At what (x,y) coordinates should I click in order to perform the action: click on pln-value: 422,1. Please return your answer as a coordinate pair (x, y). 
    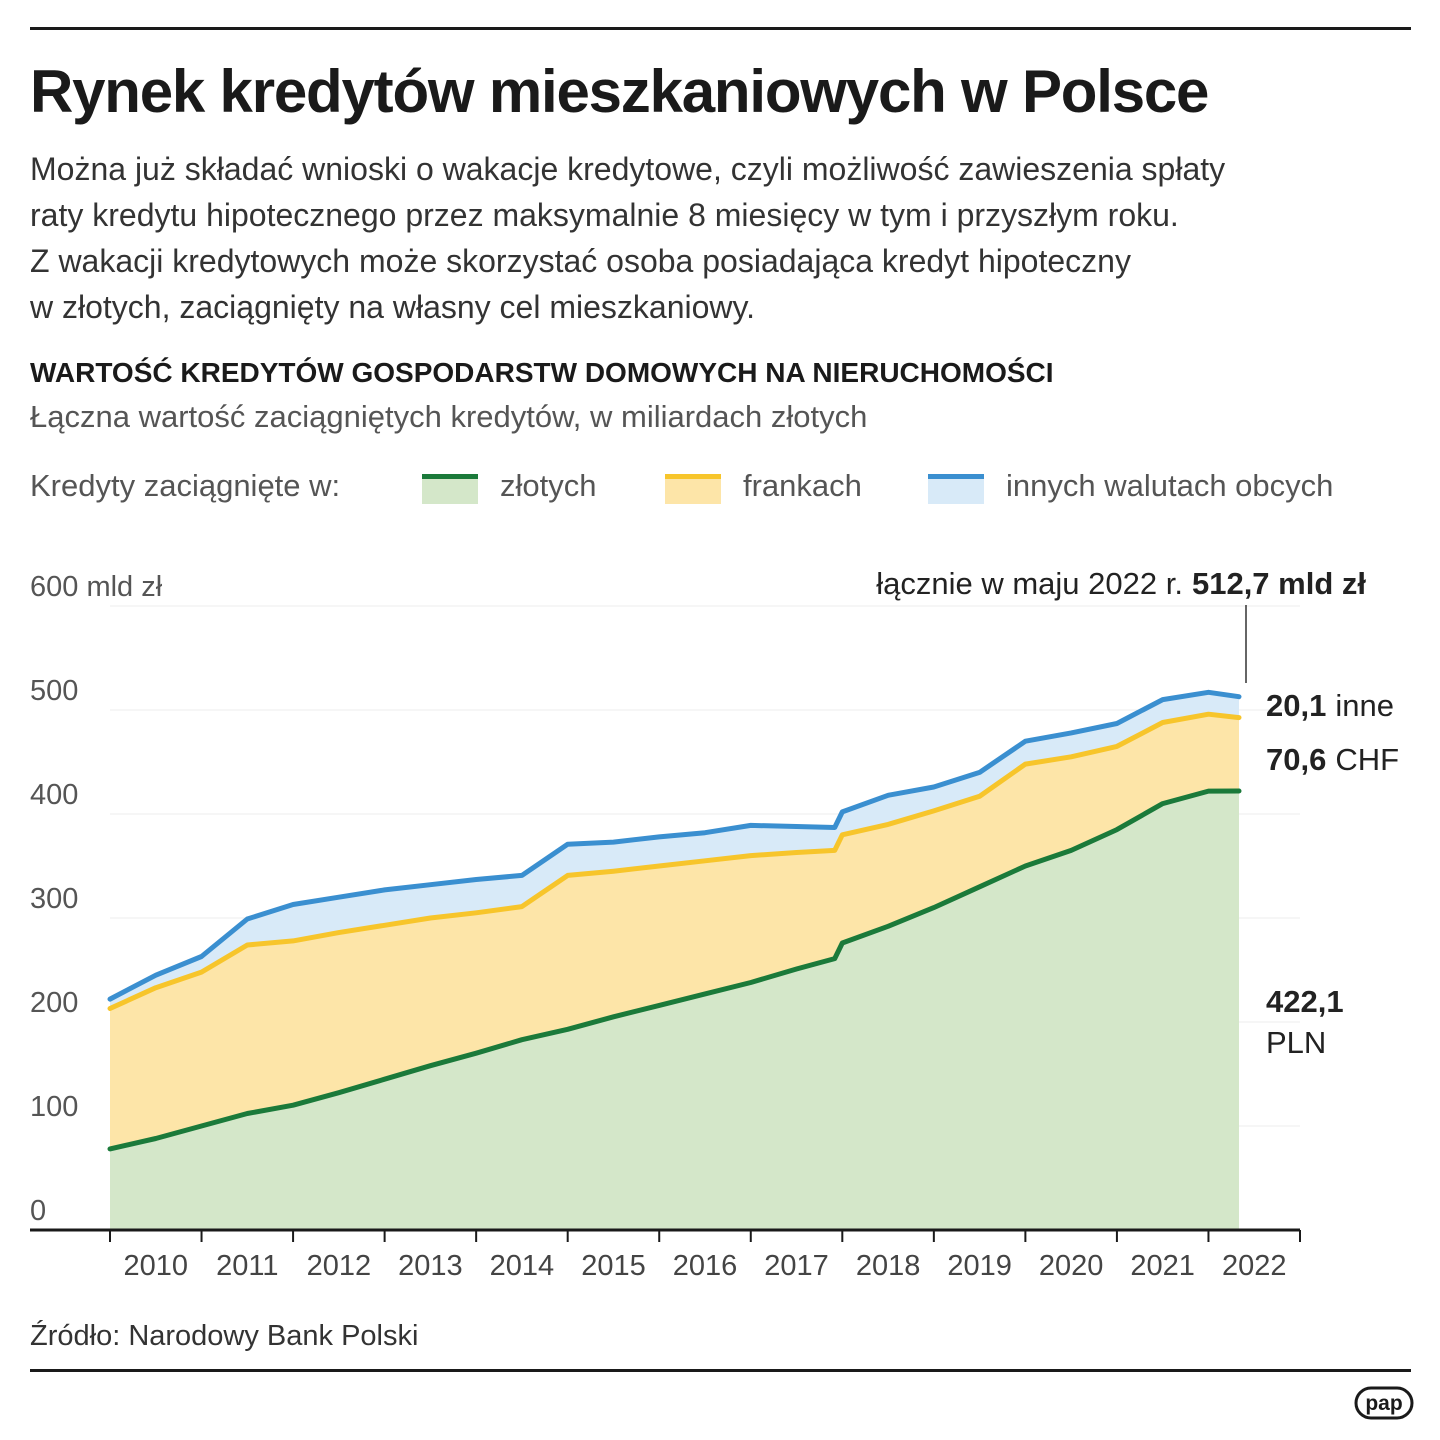
    Looking at the image, I should click on (1305, 1001).